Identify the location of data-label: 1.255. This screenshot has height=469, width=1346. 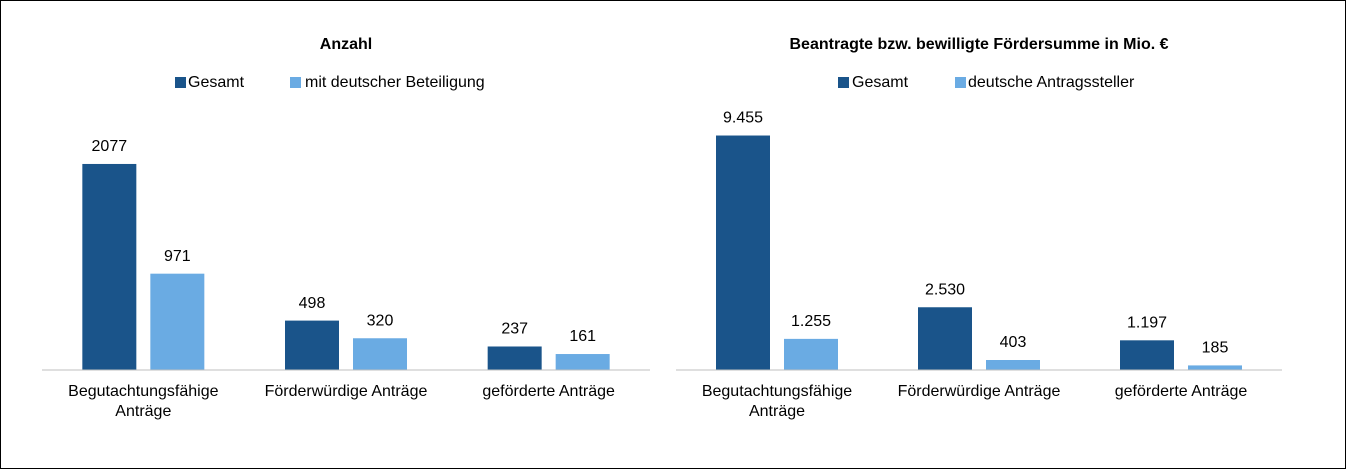
(811, 321).